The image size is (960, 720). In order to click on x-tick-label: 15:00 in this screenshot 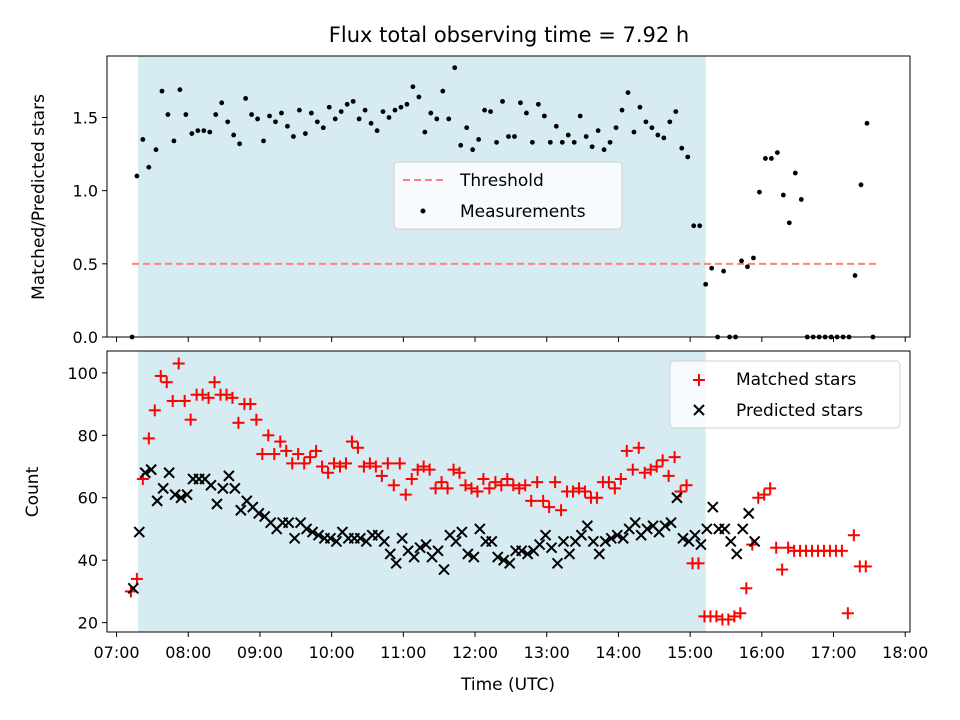, I will do `click(690, 652)`.